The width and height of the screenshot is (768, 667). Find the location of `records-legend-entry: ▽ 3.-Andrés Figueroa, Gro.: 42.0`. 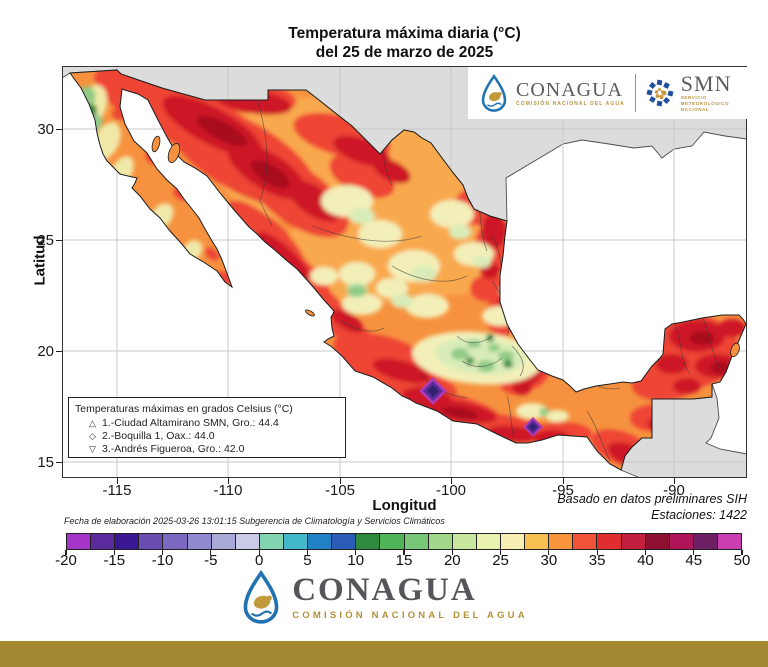

records-legend-entry: ▽ 3.-Andrés Figueroa, Gro.: 42.0 is located at coordinates (214, 449).